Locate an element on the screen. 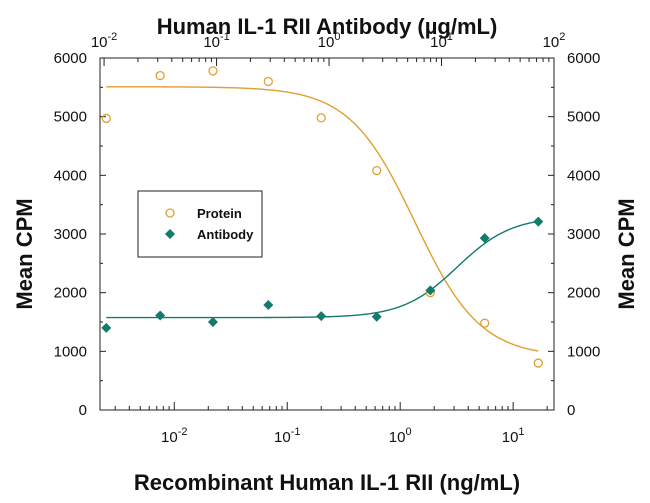 This screenshot has width=650, height=503. legend-protein-marker is located at coordinates (170, 213).